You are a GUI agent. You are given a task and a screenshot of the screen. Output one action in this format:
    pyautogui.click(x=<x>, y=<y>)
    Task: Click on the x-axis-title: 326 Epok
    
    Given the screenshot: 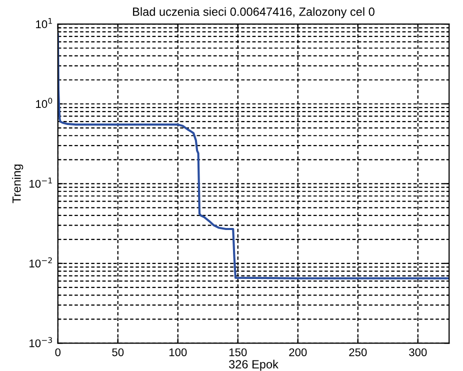 What is the action you would take?
    pyautogui.click(x=253, y=365)
    